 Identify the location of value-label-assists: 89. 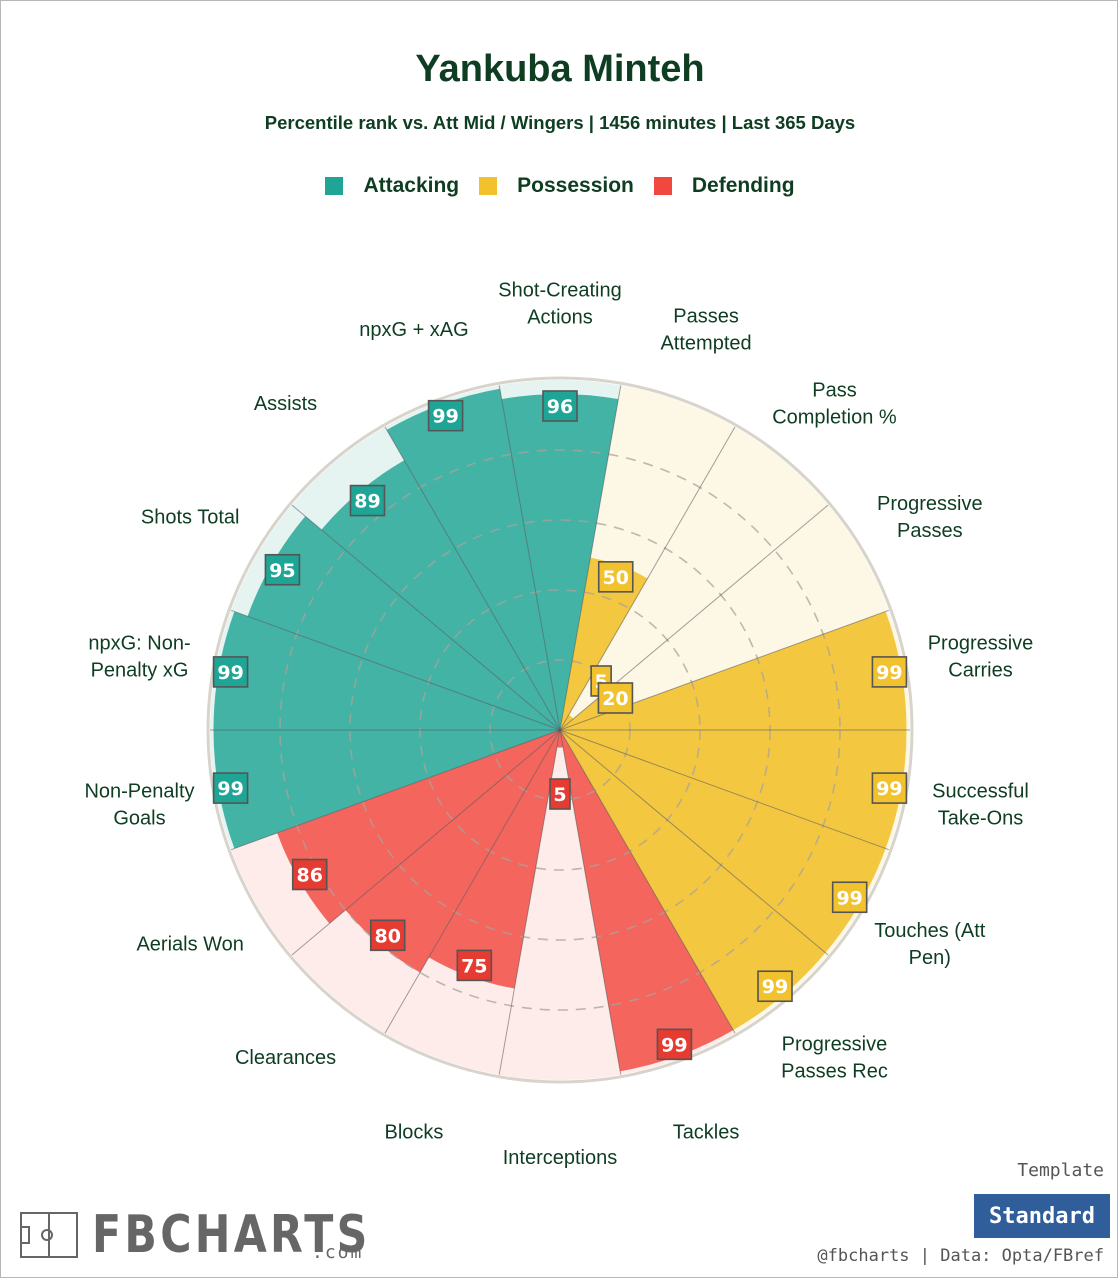
(367, 502).